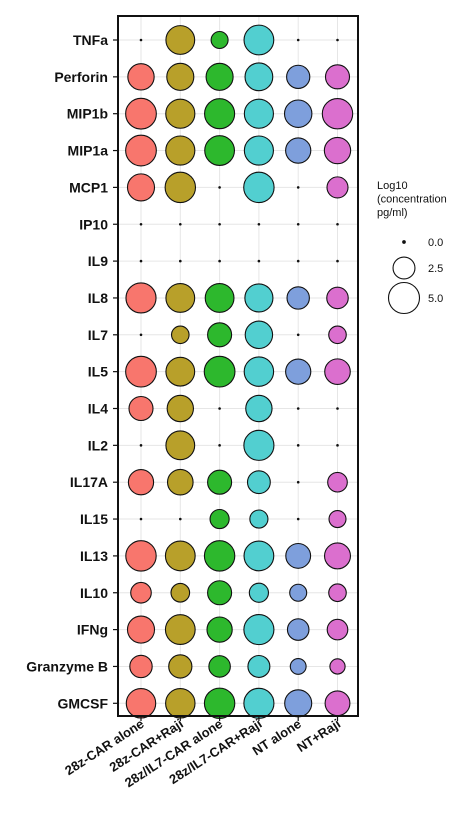 This screenshot has height=814, width=474. I want to click on y-tick-label: IL17A, so click(89, 482).